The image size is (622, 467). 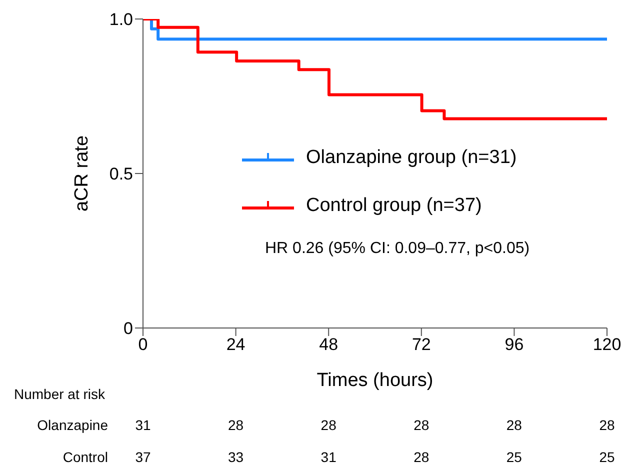 What do you see at coordinates (121, 174) in the screenshot?
I see `y-tick-label: 0.5` at bounding box center [121, 174].